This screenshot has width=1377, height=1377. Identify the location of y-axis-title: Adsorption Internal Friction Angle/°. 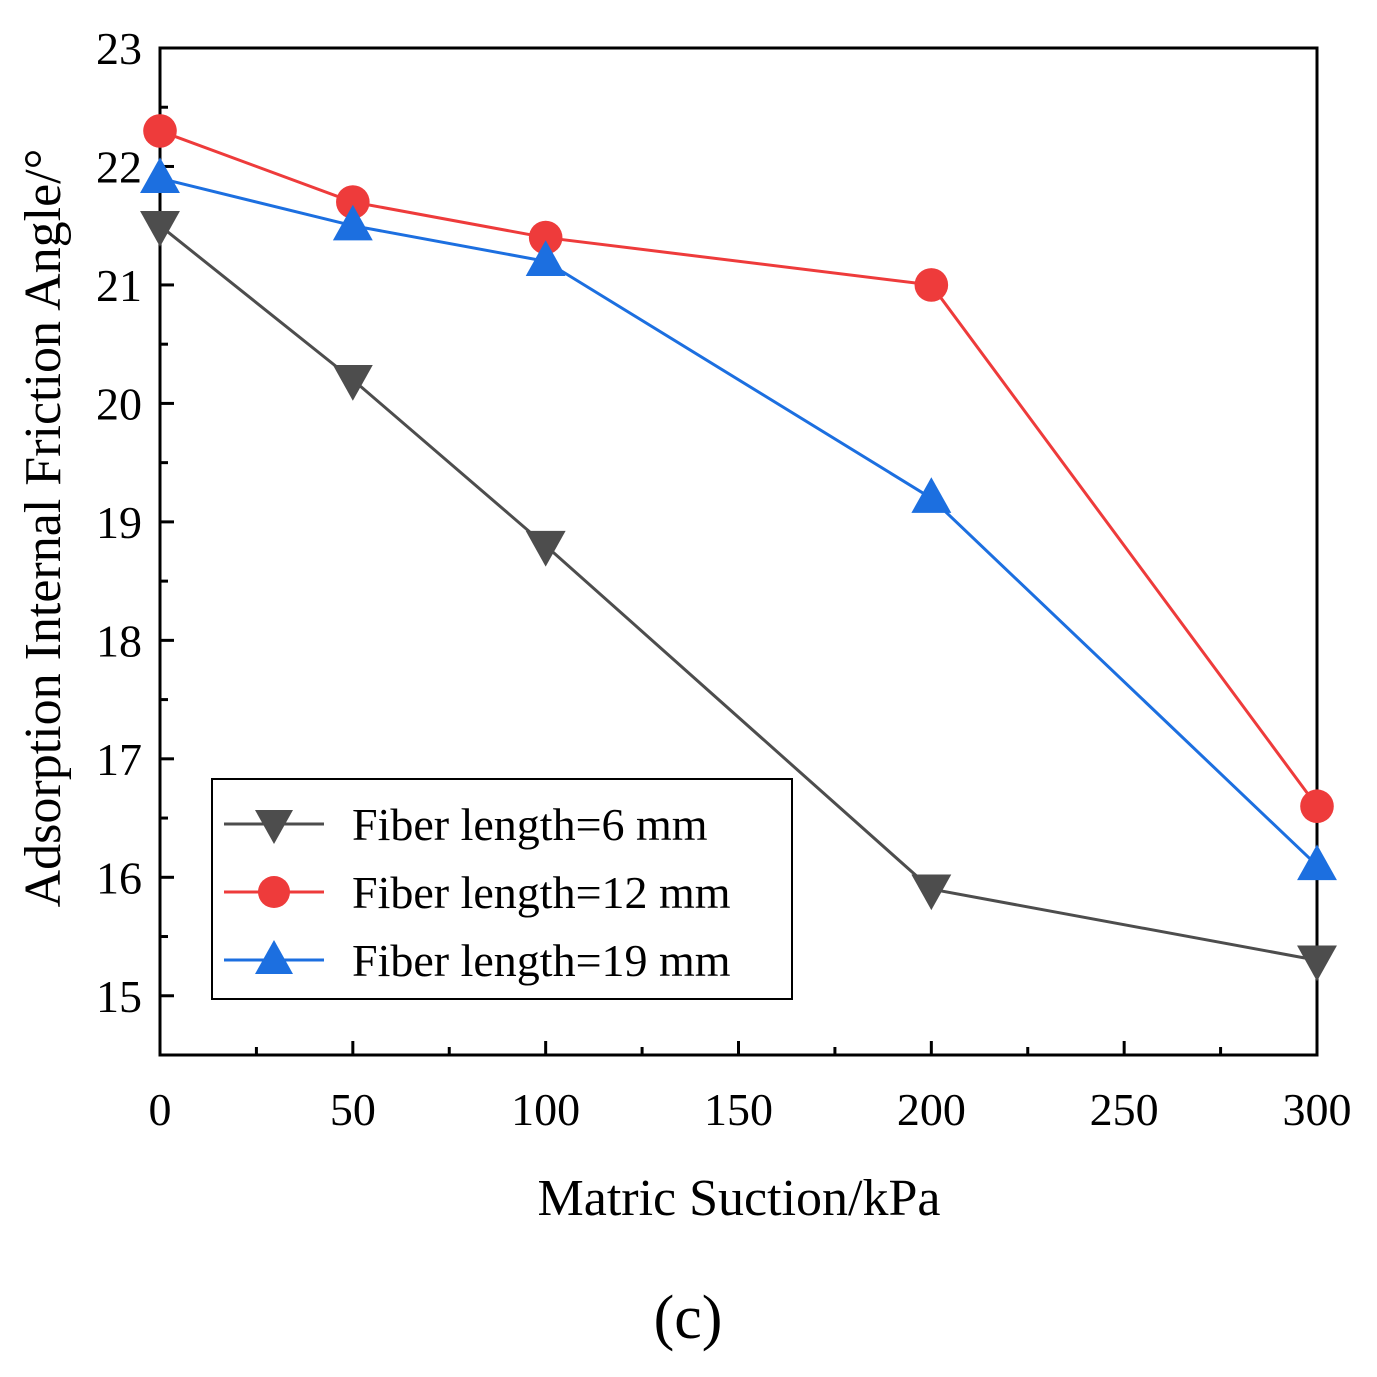
(43, 528).